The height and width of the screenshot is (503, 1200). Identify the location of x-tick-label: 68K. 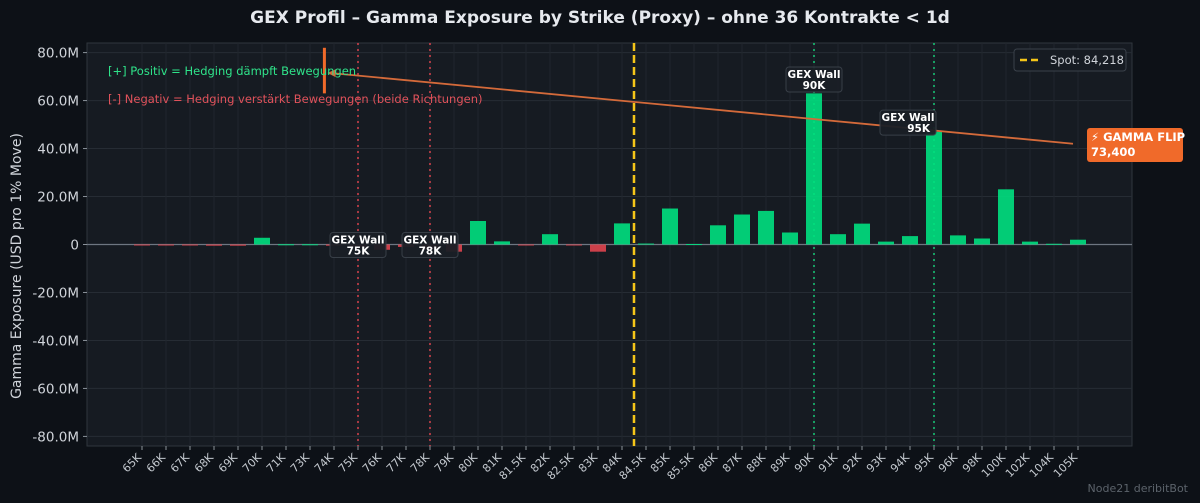
(204, 462).